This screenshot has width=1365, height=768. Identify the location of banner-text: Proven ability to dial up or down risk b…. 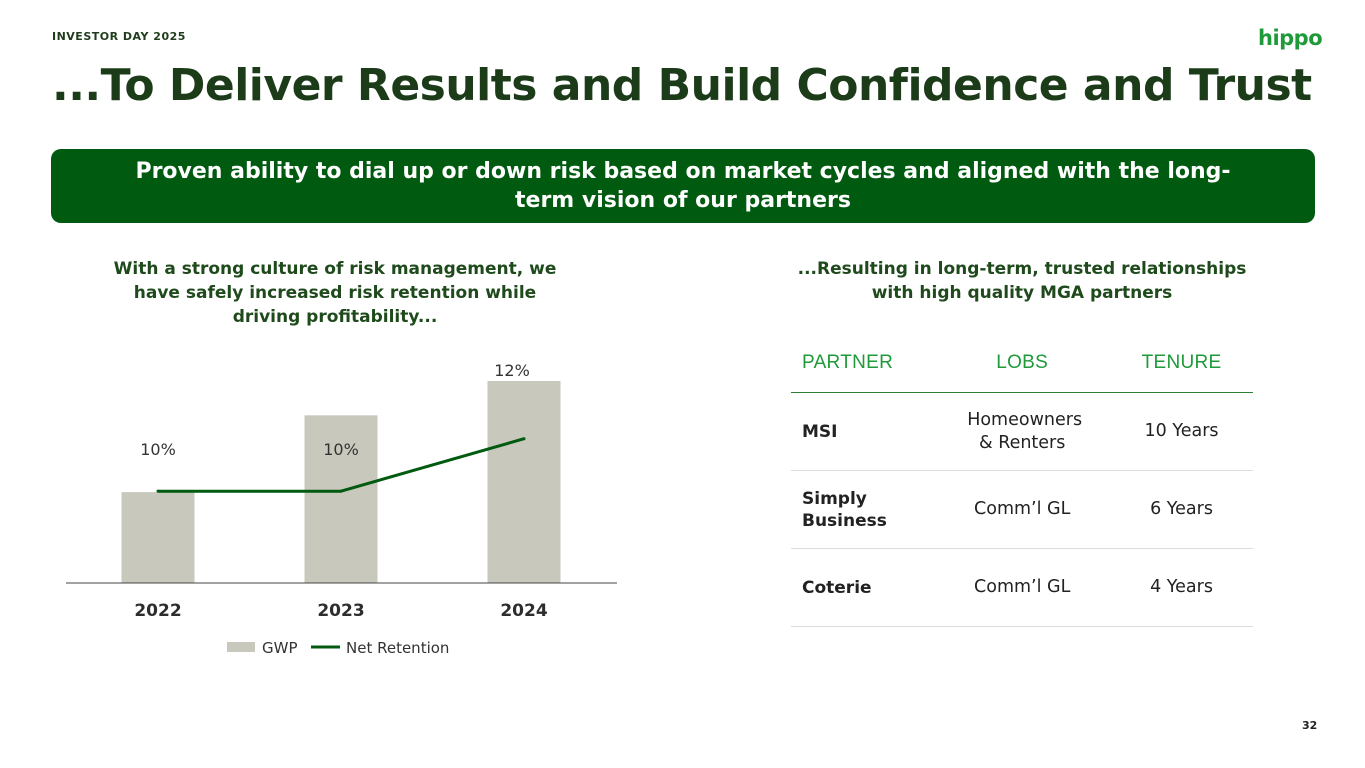
(683, 186).